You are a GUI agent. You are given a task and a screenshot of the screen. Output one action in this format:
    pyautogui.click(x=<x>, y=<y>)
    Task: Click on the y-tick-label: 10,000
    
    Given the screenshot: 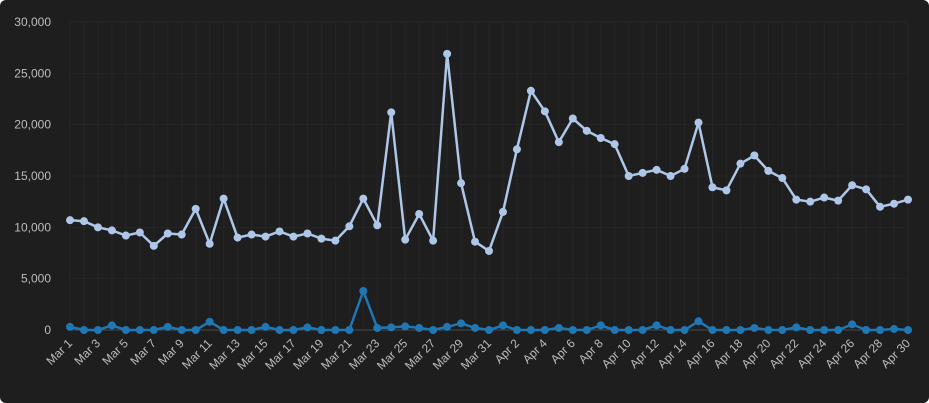 What is the action you would take?
    pyautogui.click(x=32, y=227)
    